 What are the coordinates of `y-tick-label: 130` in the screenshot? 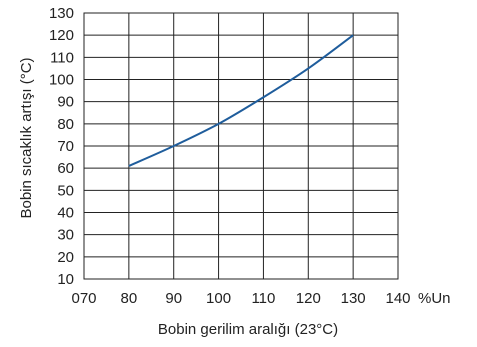 It's located at (61, 13).